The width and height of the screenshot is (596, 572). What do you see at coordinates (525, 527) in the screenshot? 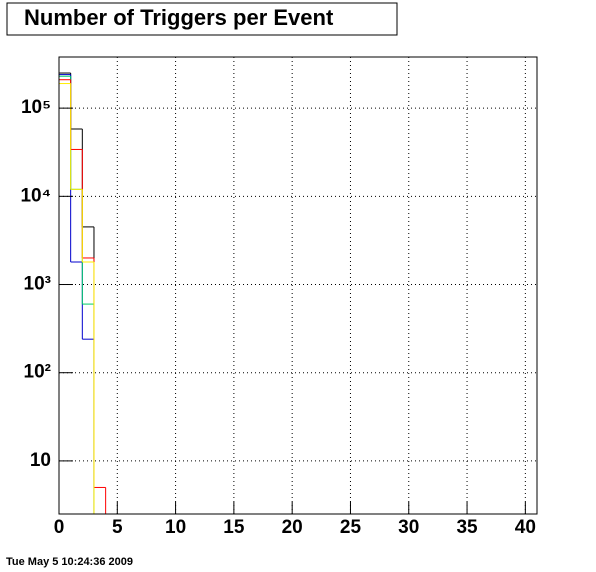
I see `x-tick-label: 40` at bounding box center [525, 527].